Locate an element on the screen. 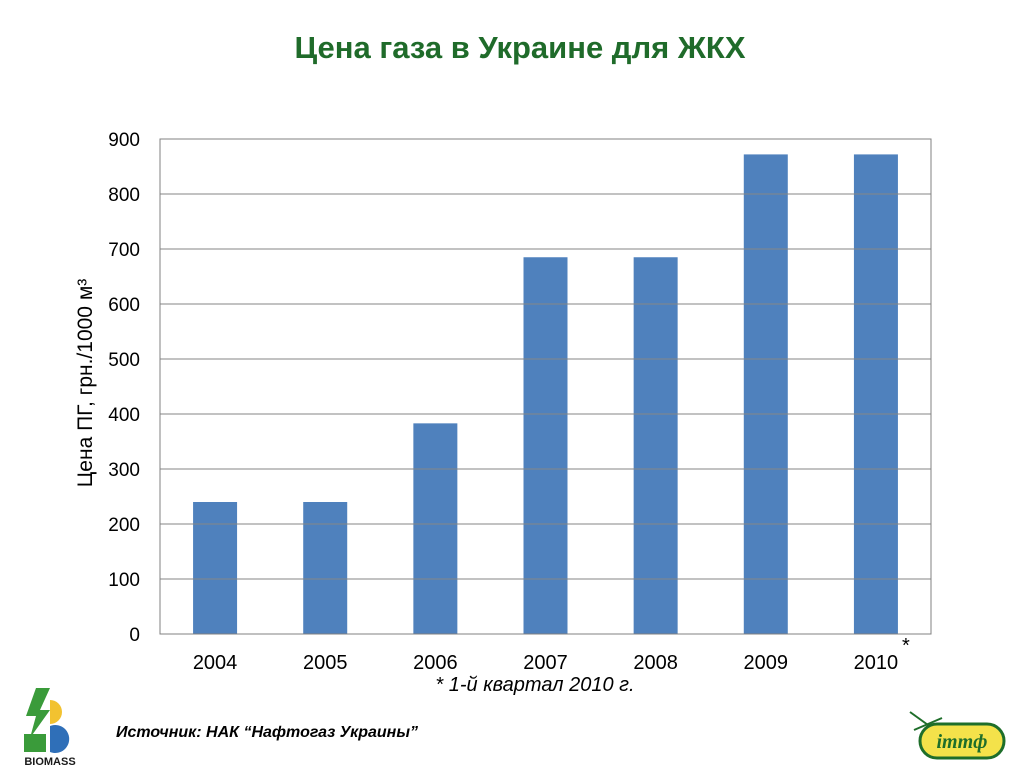 Image resolution: width=1024 pixels, height=773 pixels. ittf-logo: ітmф is located at coordinates (961, 739).